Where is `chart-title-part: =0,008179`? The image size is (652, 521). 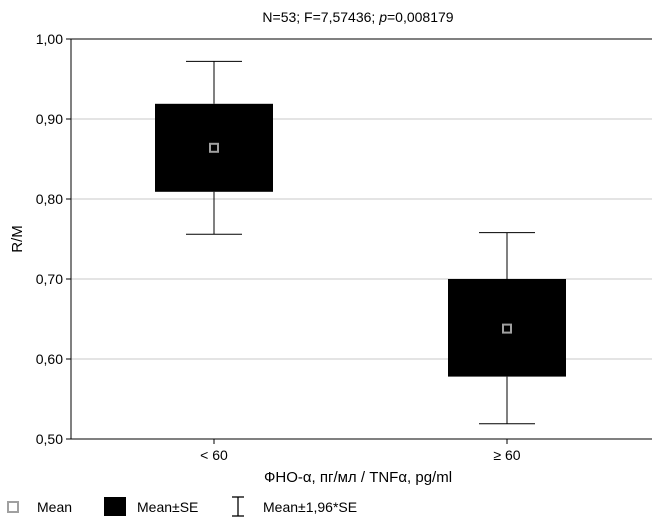 chart-title-part: =0,008179 is located at coordinates (420, 17).